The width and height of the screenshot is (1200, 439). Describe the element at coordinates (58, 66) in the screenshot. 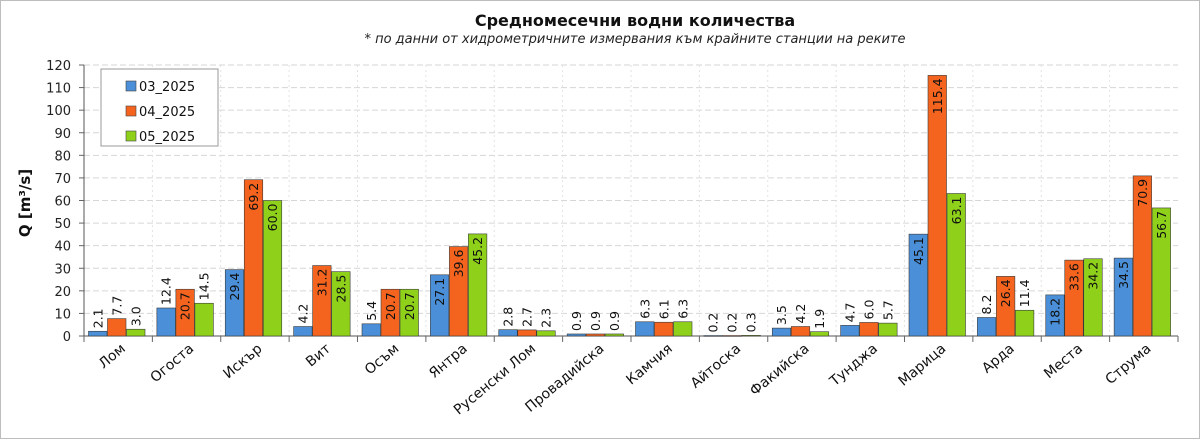

I see `y-tick-label: 120` at that location.